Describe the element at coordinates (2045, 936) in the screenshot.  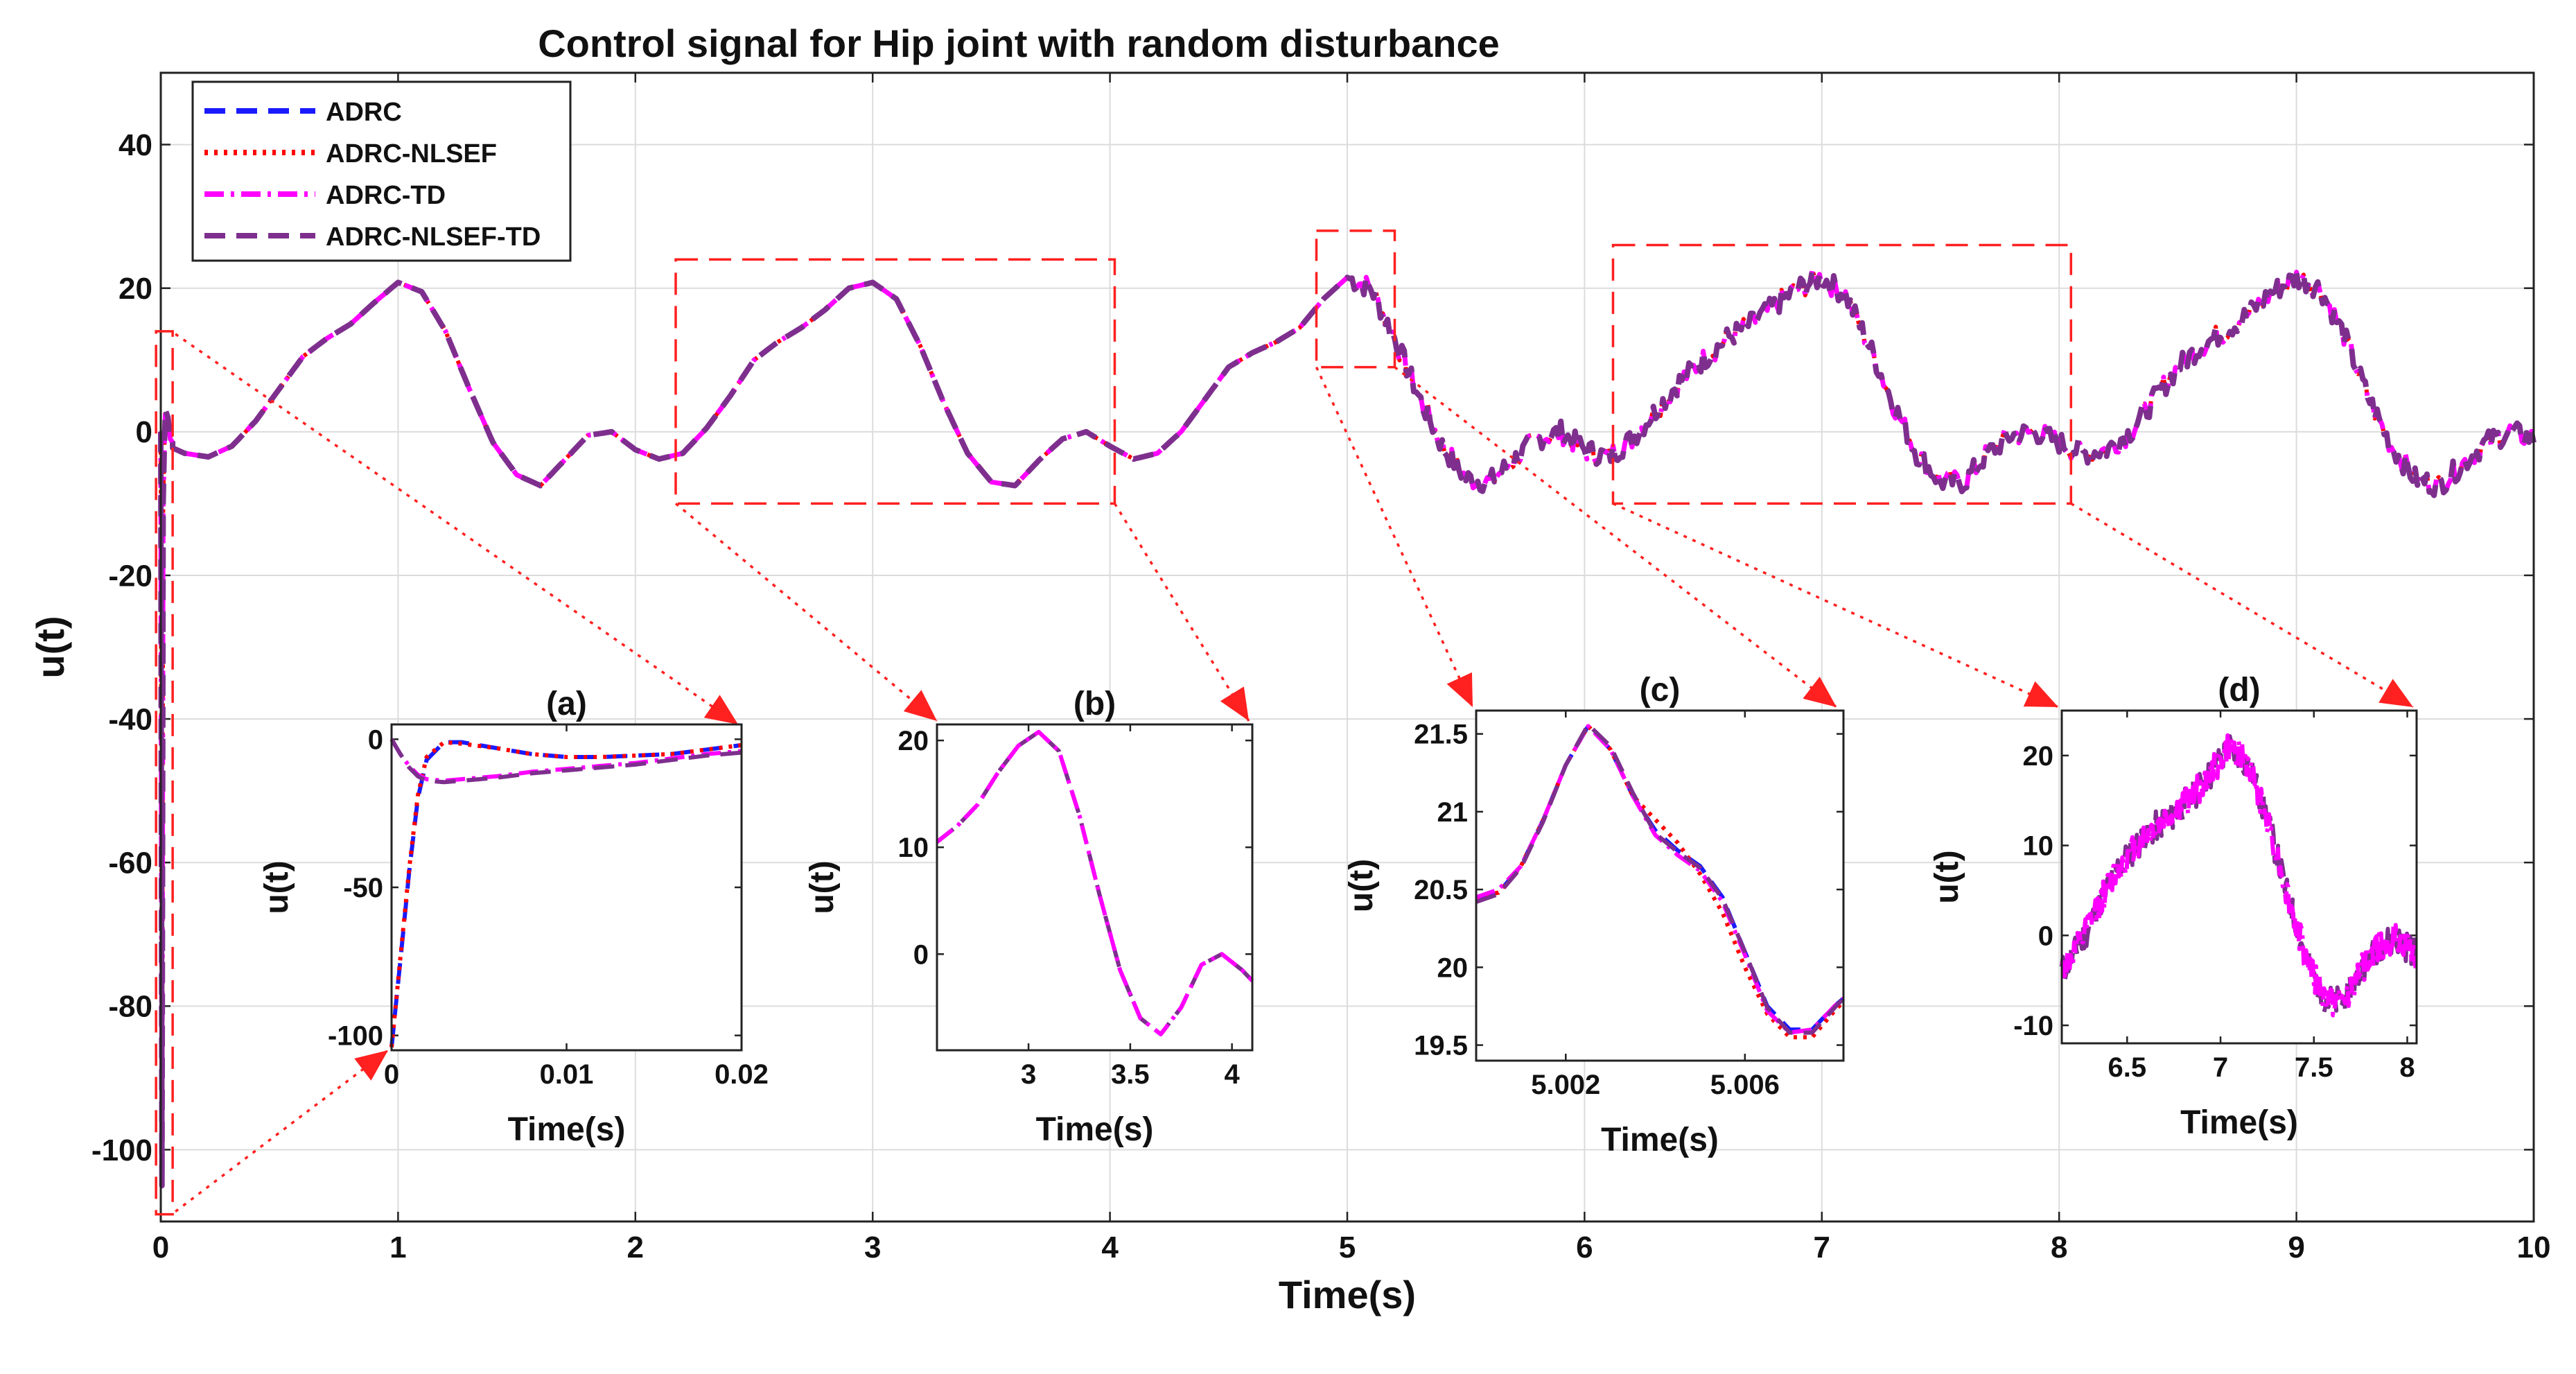
I see `inset-d-ytick-label-1: 0` at that location.